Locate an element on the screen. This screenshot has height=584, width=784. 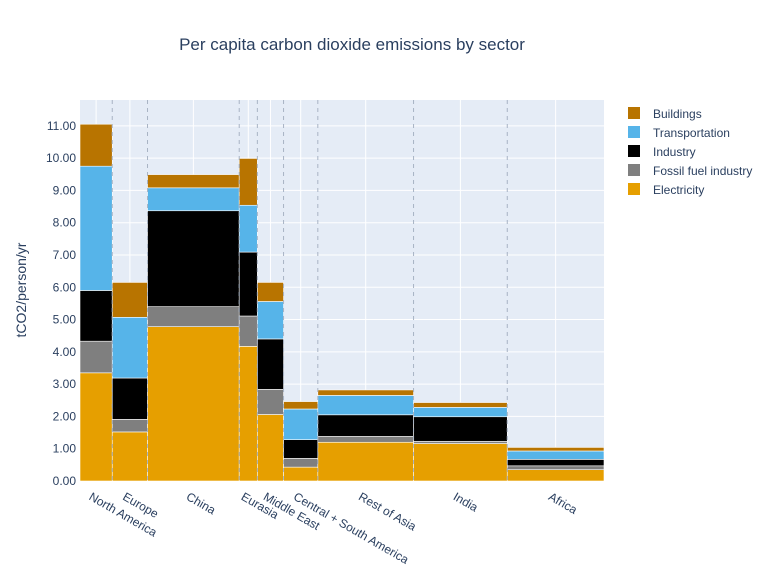
y-tick-label: 9.00 is located at coordinates (65, 190).